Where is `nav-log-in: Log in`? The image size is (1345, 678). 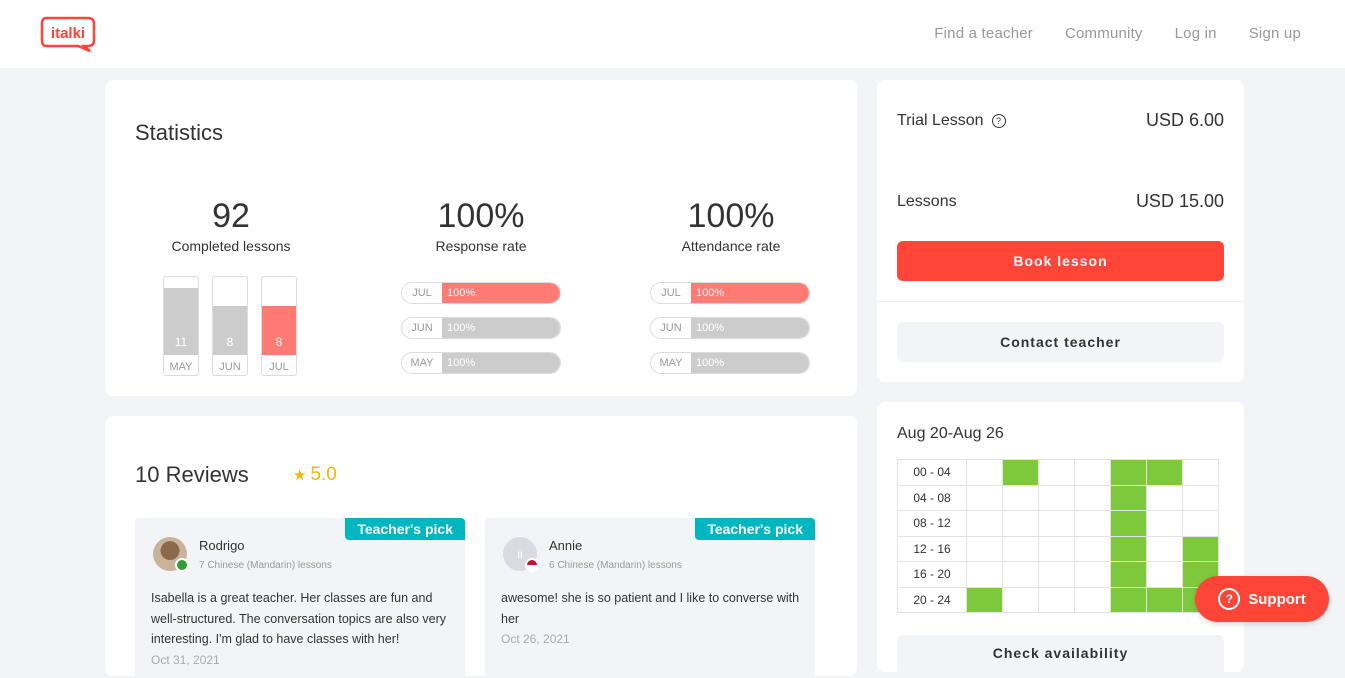 nav-log-in: Log in is located at coordinates (1195, 33).